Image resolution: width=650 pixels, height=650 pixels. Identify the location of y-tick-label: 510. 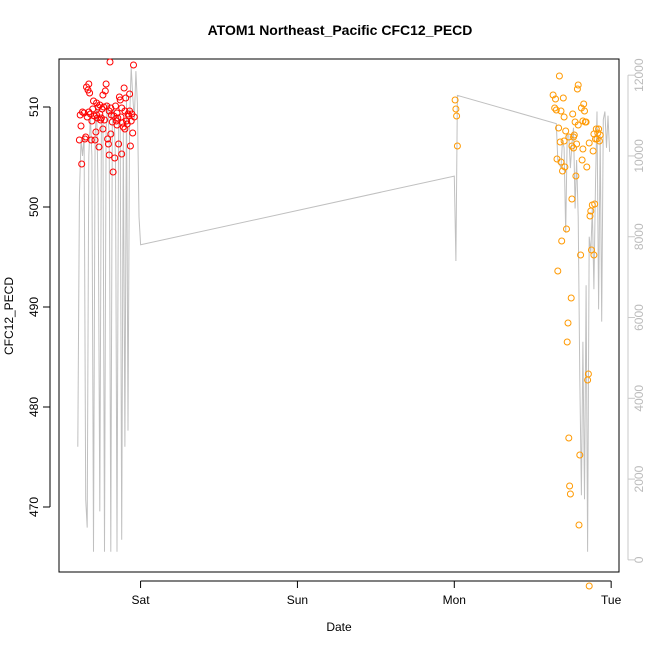
(34, 107).